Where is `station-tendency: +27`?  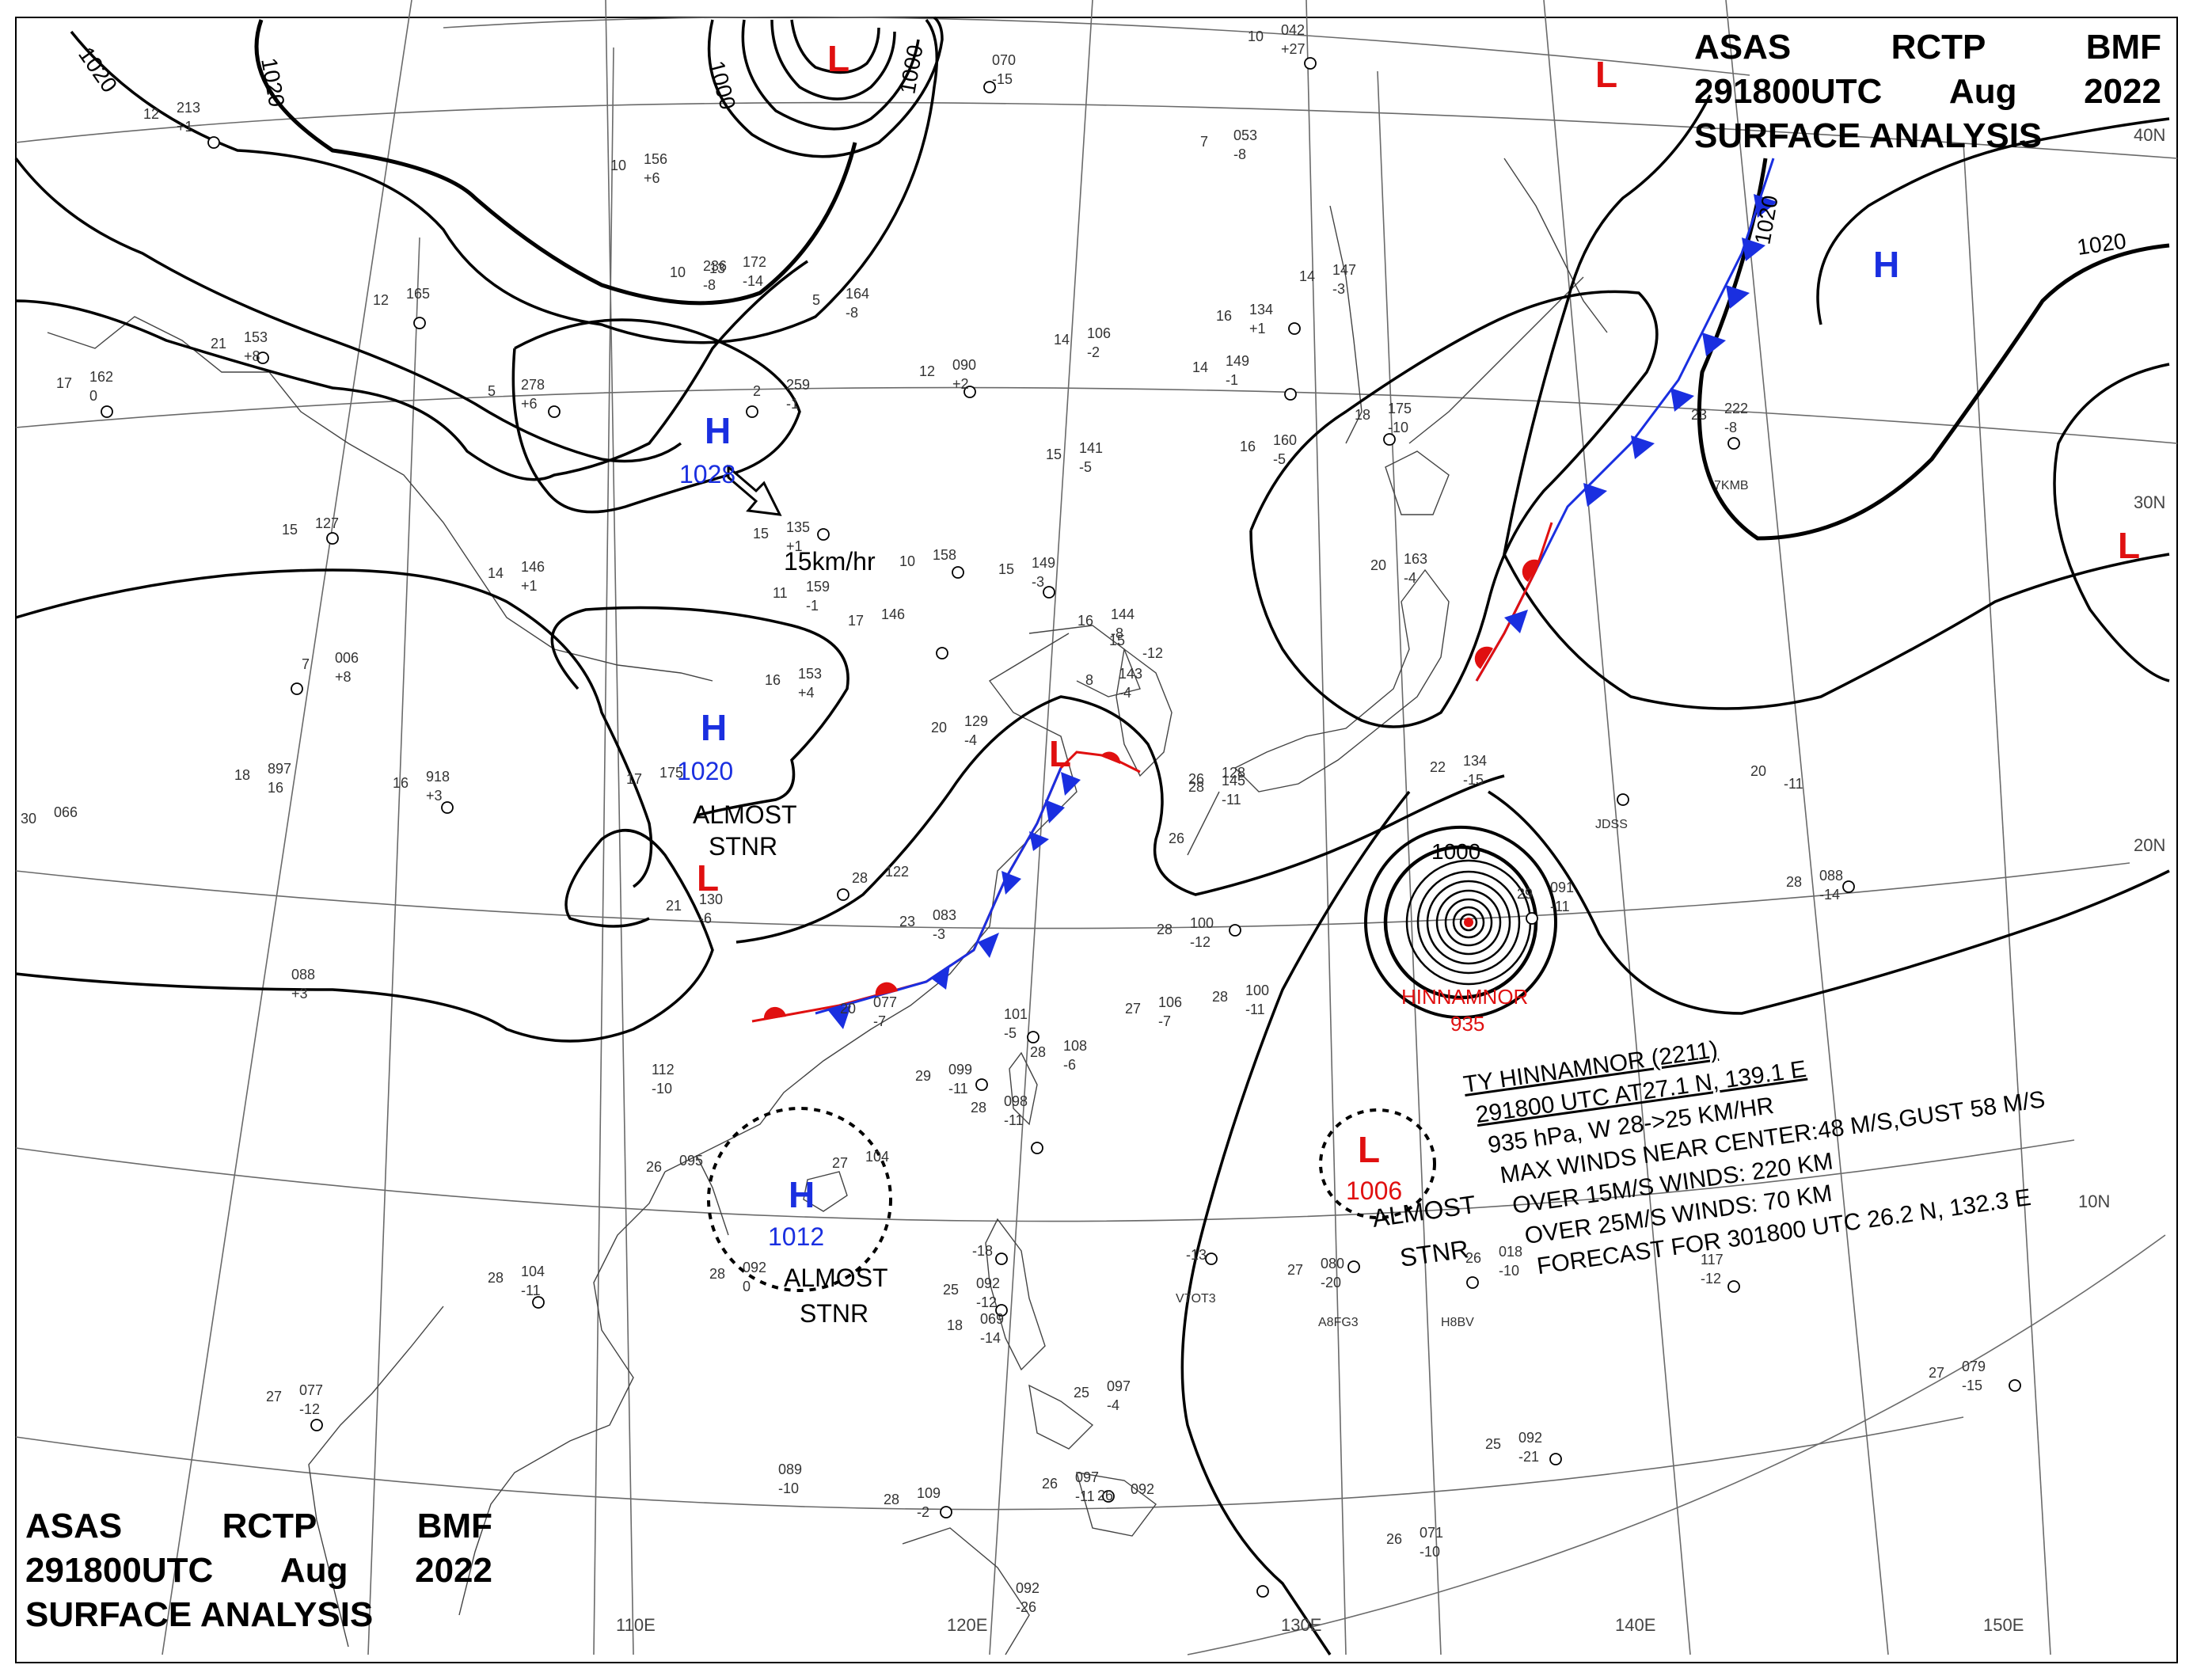
station-tendency: +27 is located at coordinates (1294, 49).